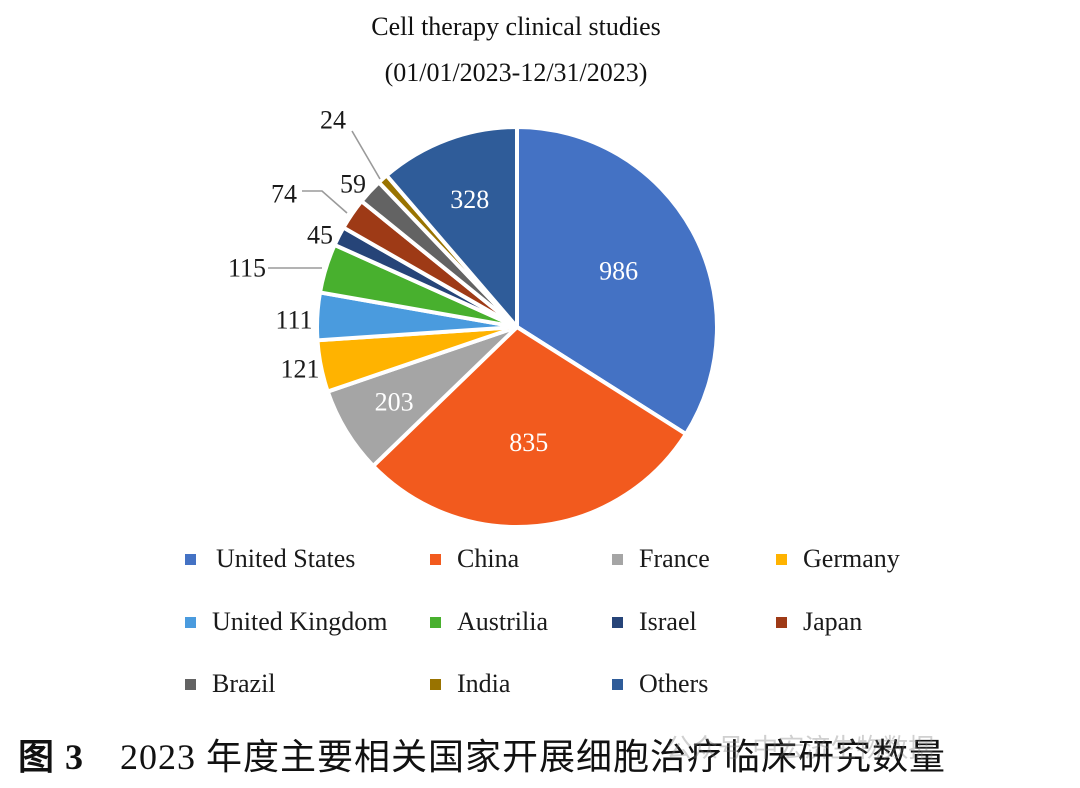 The image size is (1080, 788). Describe the element at coordinates (488, 558) in the screenshot. I see `legend-label-china: China` at that location.